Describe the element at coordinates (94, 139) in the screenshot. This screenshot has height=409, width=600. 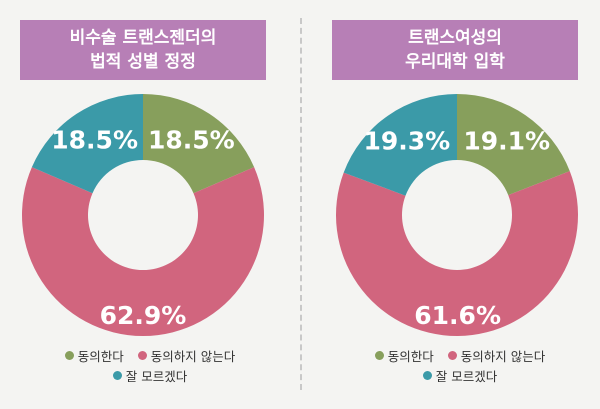
I see `slice-label-unknown: 18.5%` at that location.